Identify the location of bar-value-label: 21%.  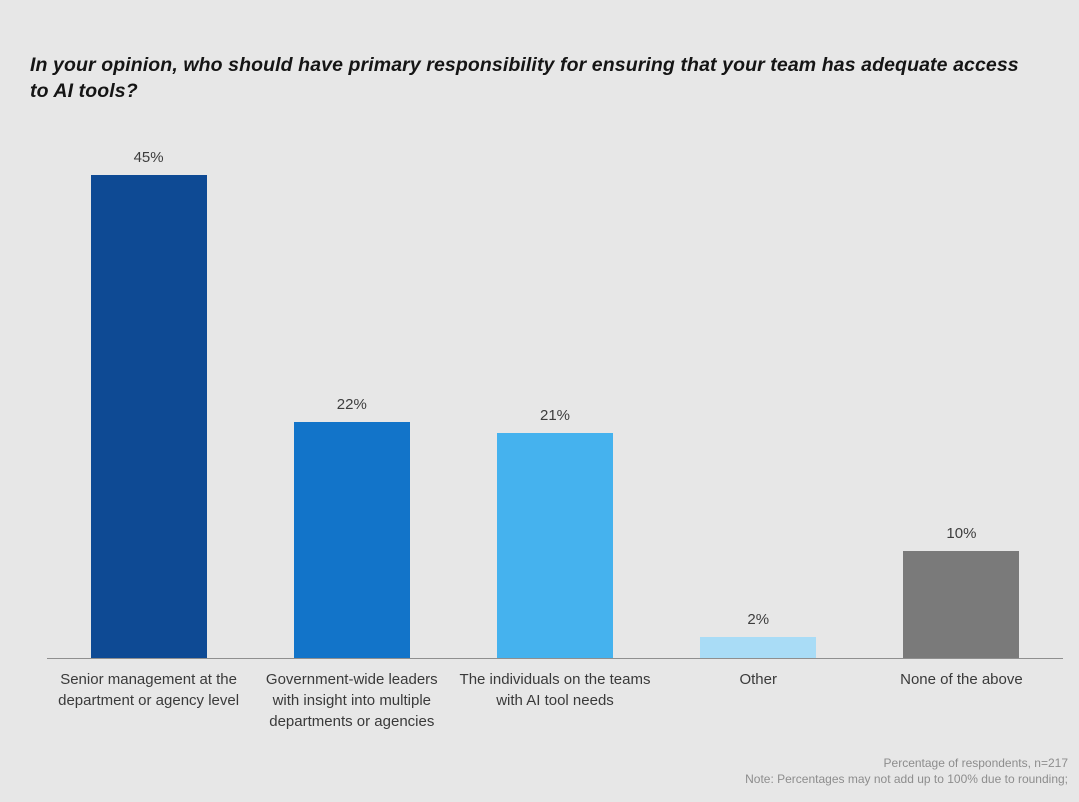
(555, 415).